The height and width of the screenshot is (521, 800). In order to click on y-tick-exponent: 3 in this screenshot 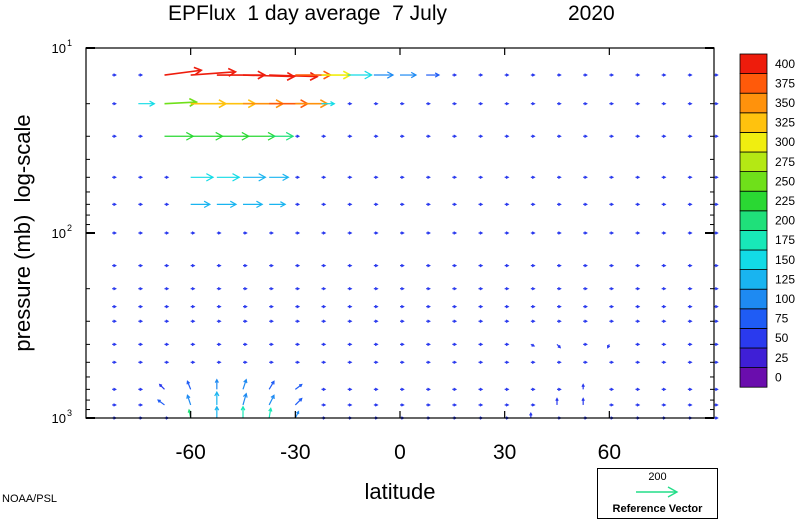, I will do `click(69, 413)`.